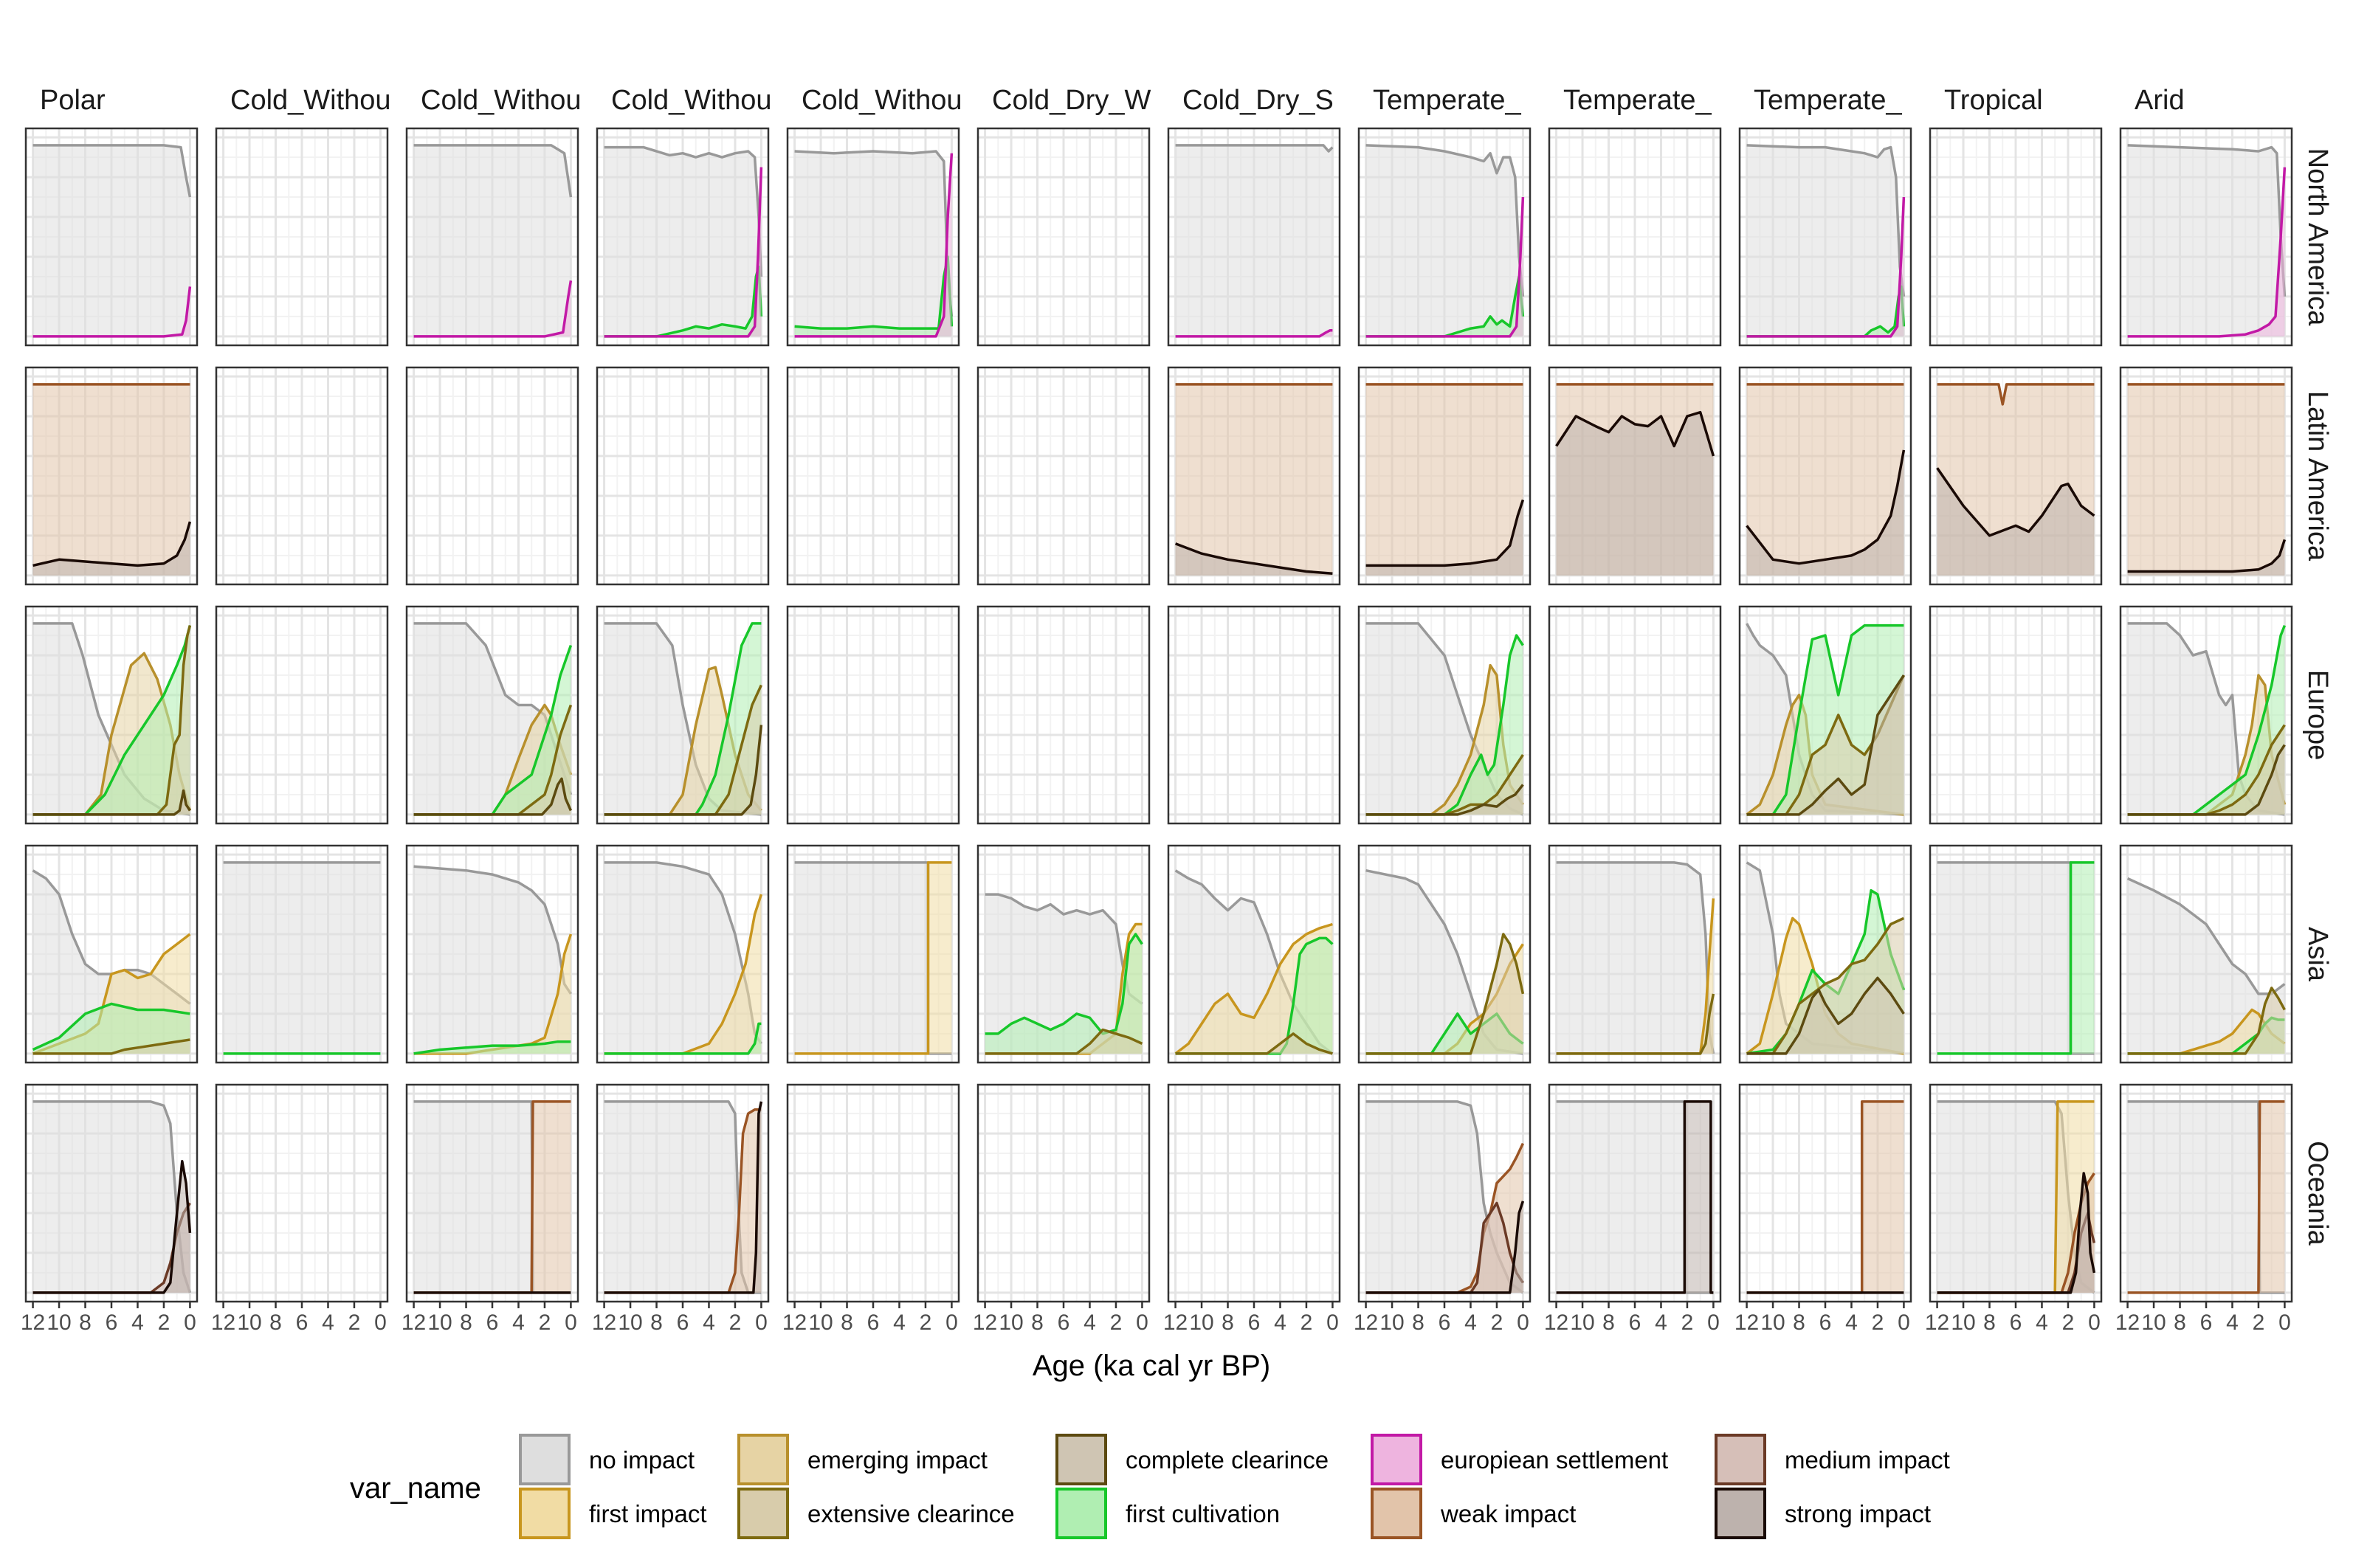  What do you see at coordinates (1444, 800) in the screenshot?
I see `line-complete-clearince` at bounding box center [1444, 800].